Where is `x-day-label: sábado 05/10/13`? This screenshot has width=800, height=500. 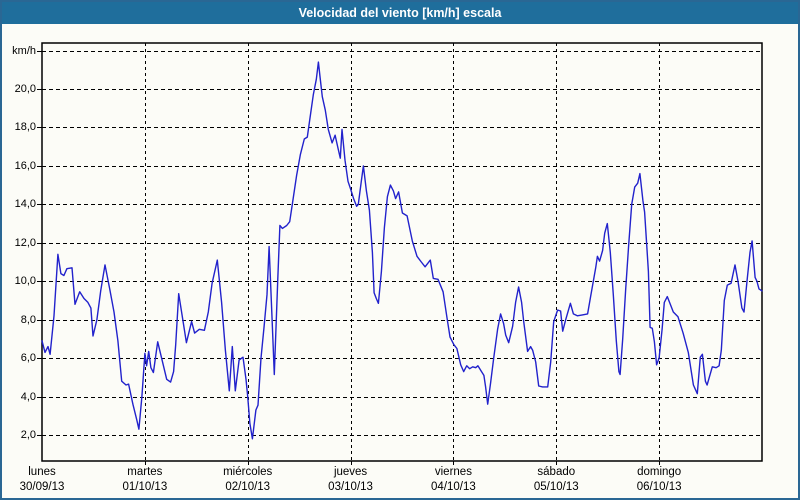
x-day-label: sábado 05/10/13 is located at coordinates (556, 480).